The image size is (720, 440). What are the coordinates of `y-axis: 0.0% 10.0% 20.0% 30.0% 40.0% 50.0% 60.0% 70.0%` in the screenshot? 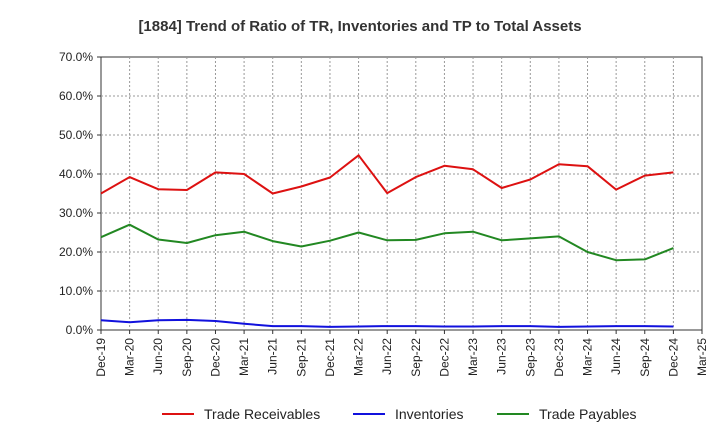 It's located at (80, 193).